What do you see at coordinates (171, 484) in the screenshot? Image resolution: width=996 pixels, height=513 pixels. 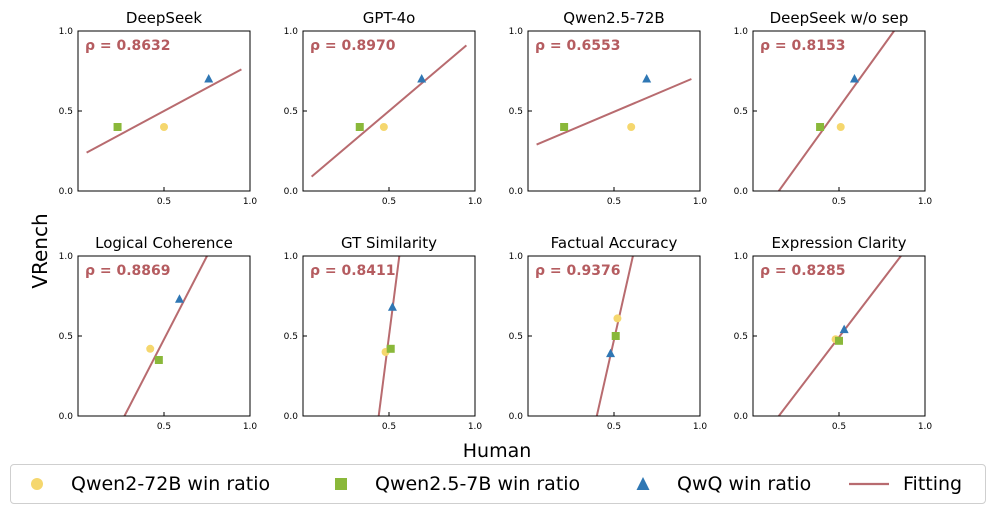 I see `legend-label: Qwen2-72B win ratio` at bounding box center [171, 484].